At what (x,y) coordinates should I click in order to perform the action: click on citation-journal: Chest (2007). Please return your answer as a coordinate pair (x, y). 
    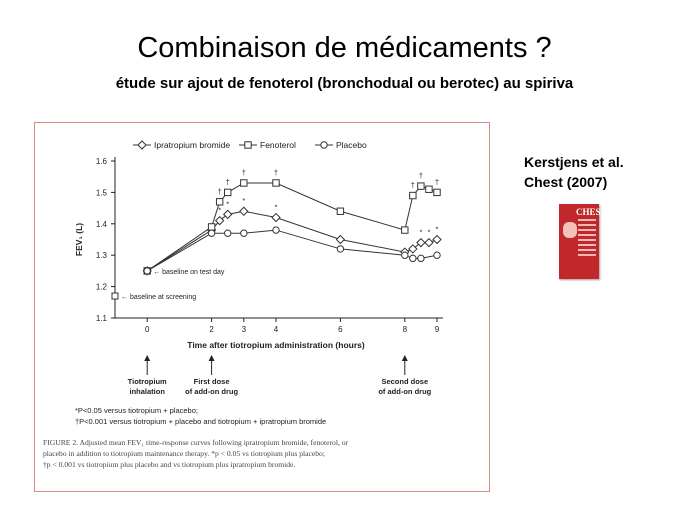
    Looking at the image, I should click on (566, 182).